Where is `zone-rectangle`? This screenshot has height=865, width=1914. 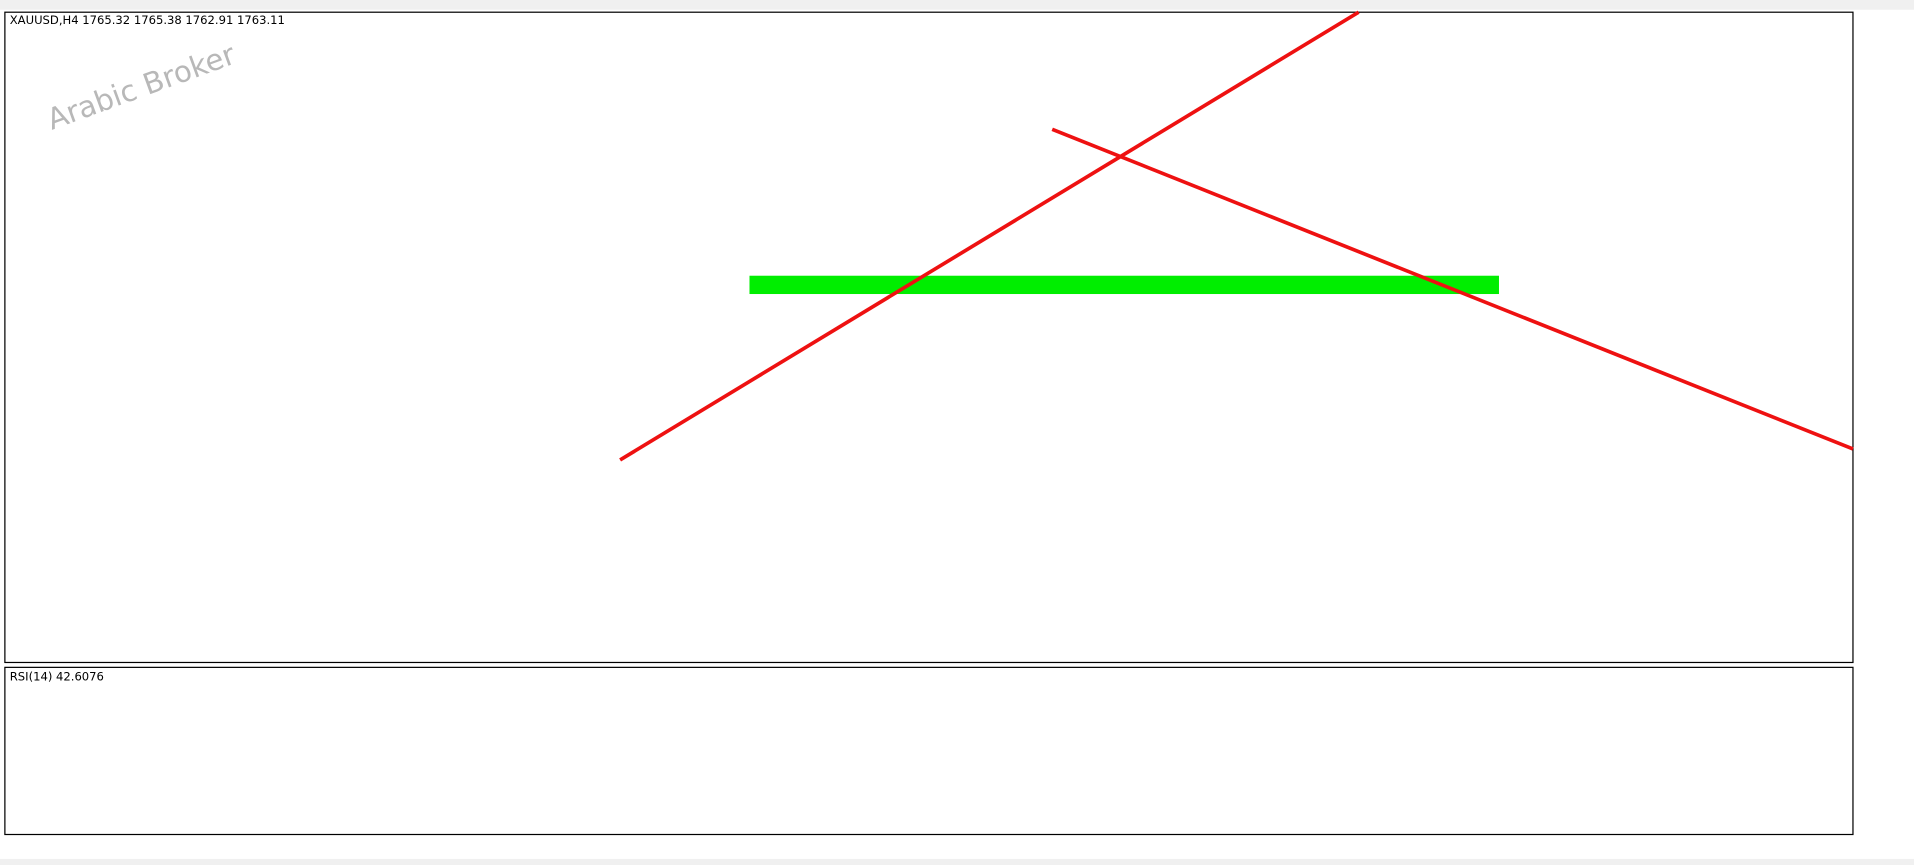
zone-rectangle is located at coordinates (1124, 285).